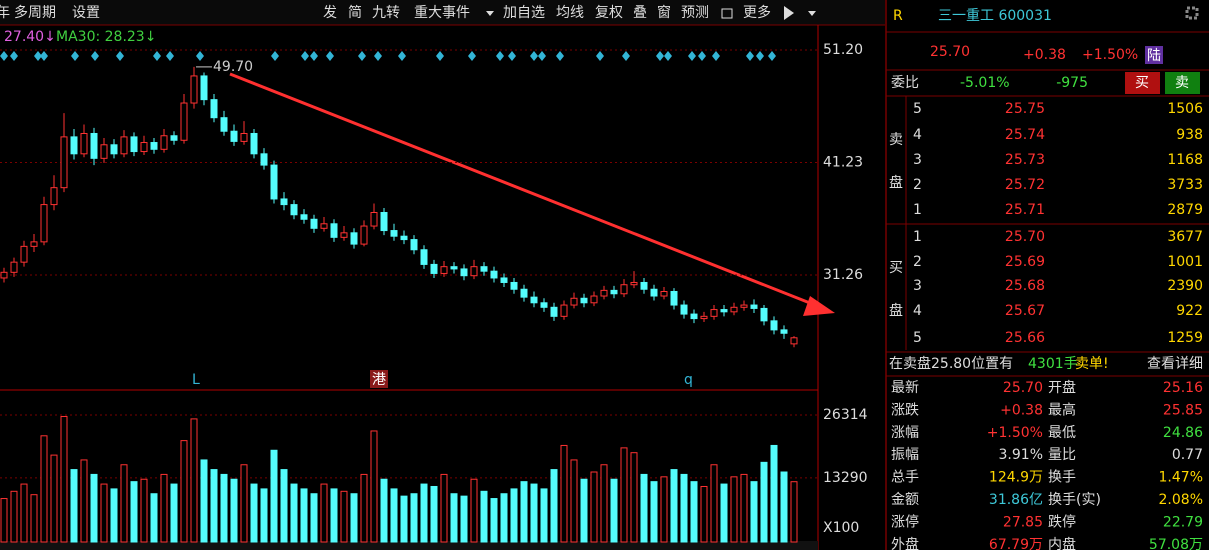  What do you see at coordinates (570, 13) in the screenshot?
I see `toolbar-item: 均线` at bounding box center [570, 13].